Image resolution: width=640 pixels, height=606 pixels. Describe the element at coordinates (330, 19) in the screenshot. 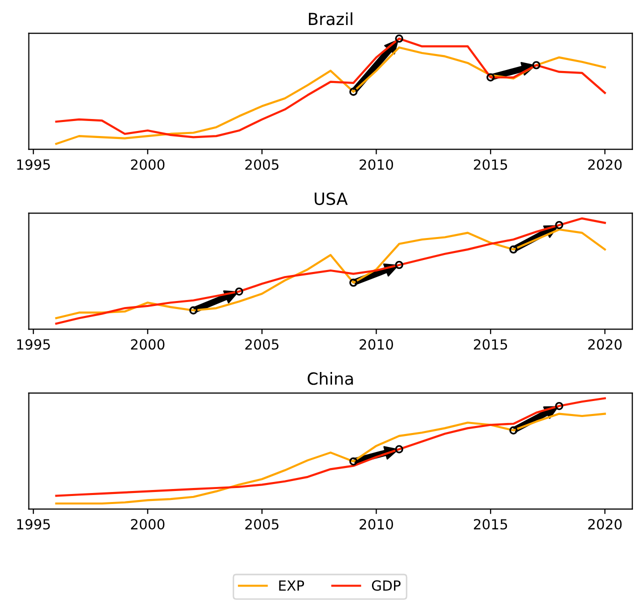

I see `chart-title: Brazil` at that location.